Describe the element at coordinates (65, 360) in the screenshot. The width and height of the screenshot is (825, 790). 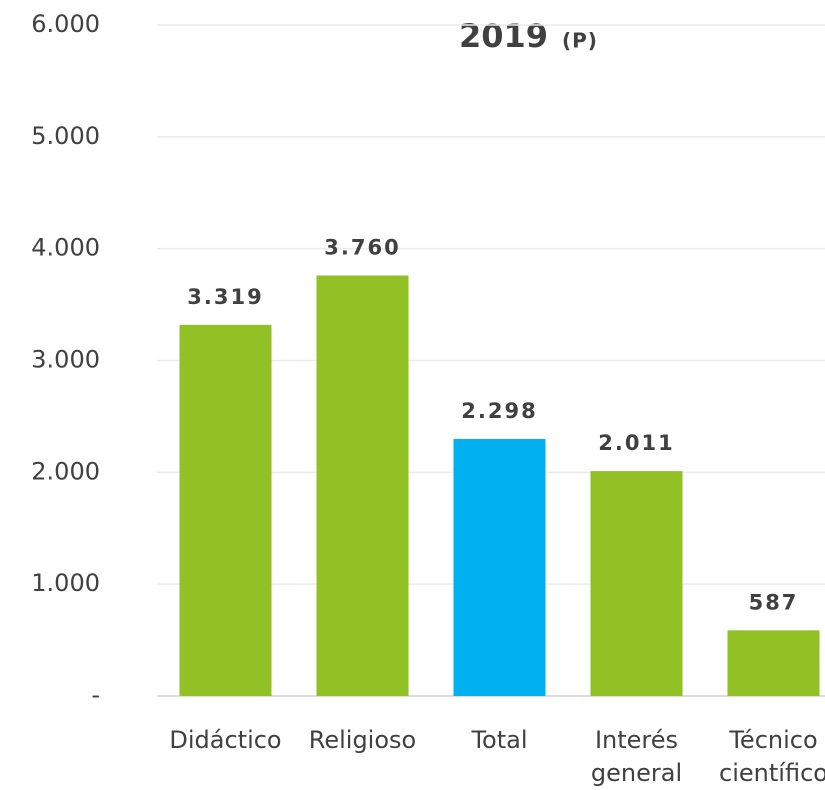
I see `y-tick-label: 3.000` at that location.